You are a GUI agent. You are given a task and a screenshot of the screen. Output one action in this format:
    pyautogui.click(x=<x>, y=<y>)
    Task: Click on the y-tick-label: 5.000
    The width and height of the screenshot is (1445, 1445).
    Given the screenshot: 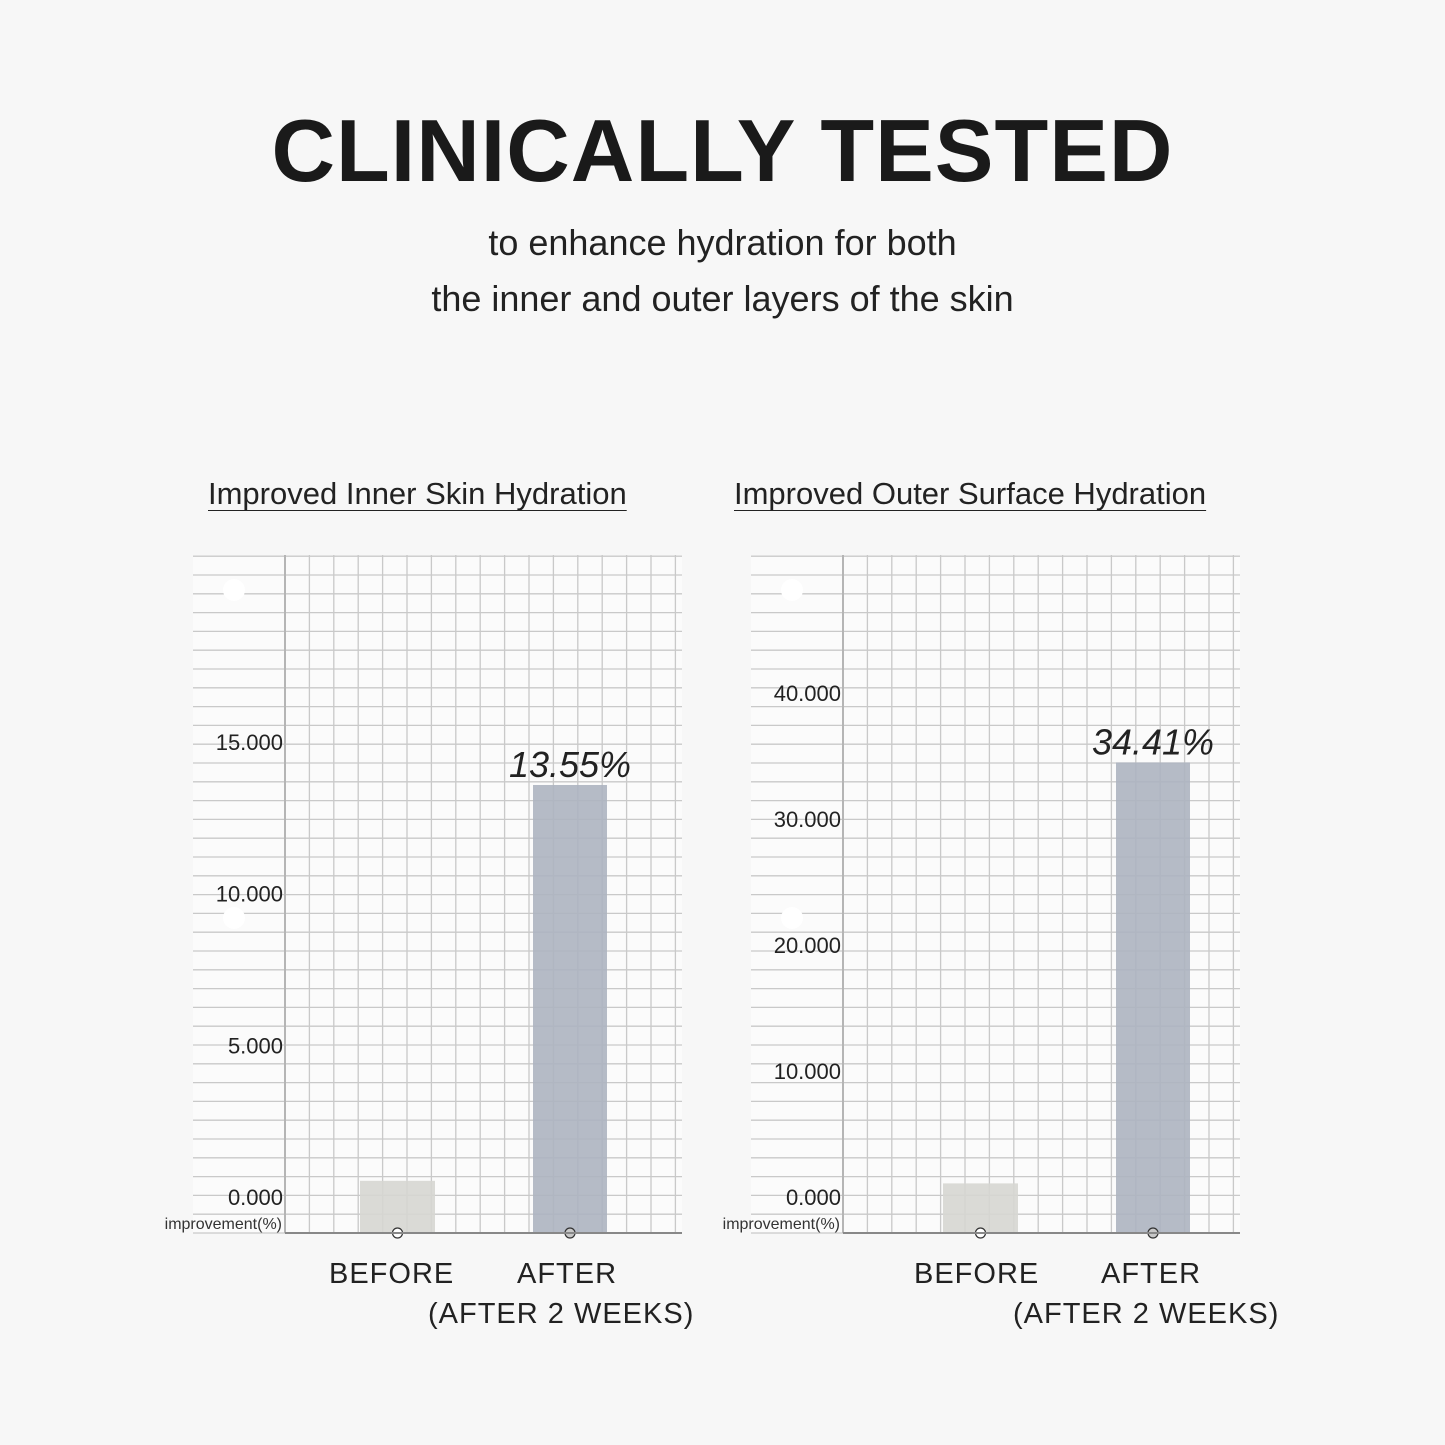 What is the action you would take?
    pyautogui.click(x=255, y=1045)
    